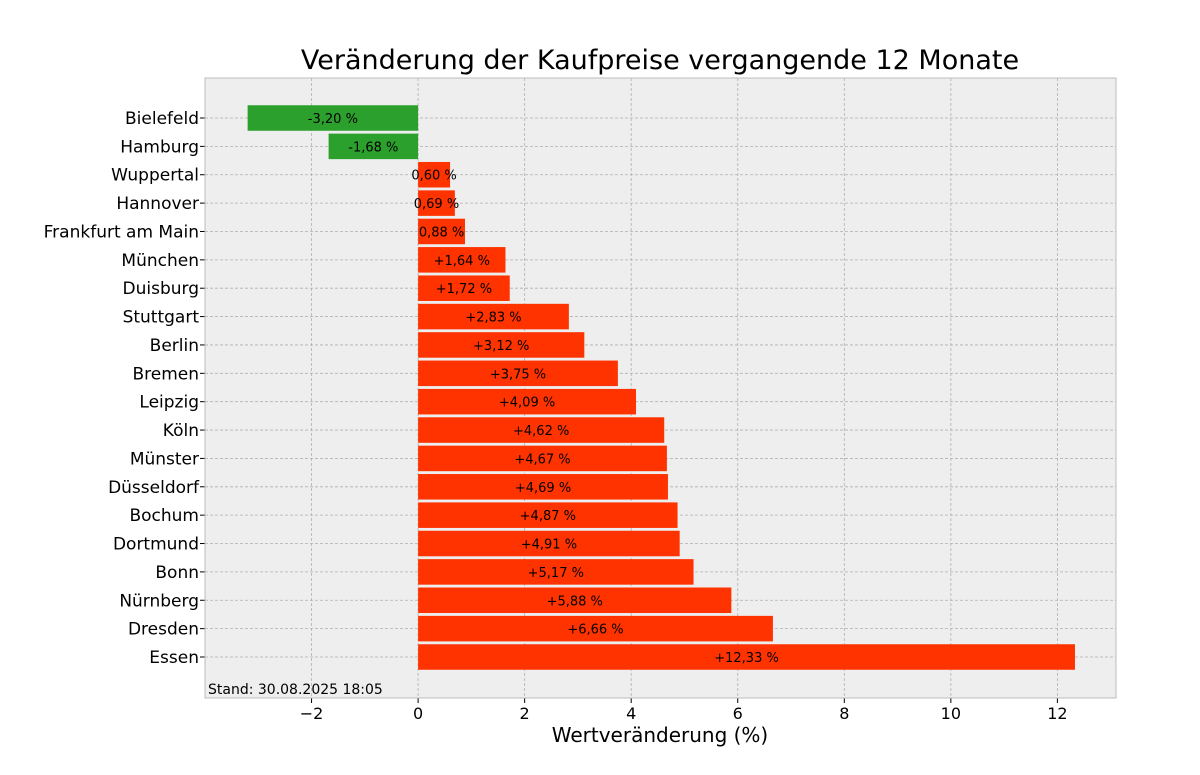 This screenshot has width=1200, height=775. I want to click on bar-value-label: +3,75 %, so click(518, 374).